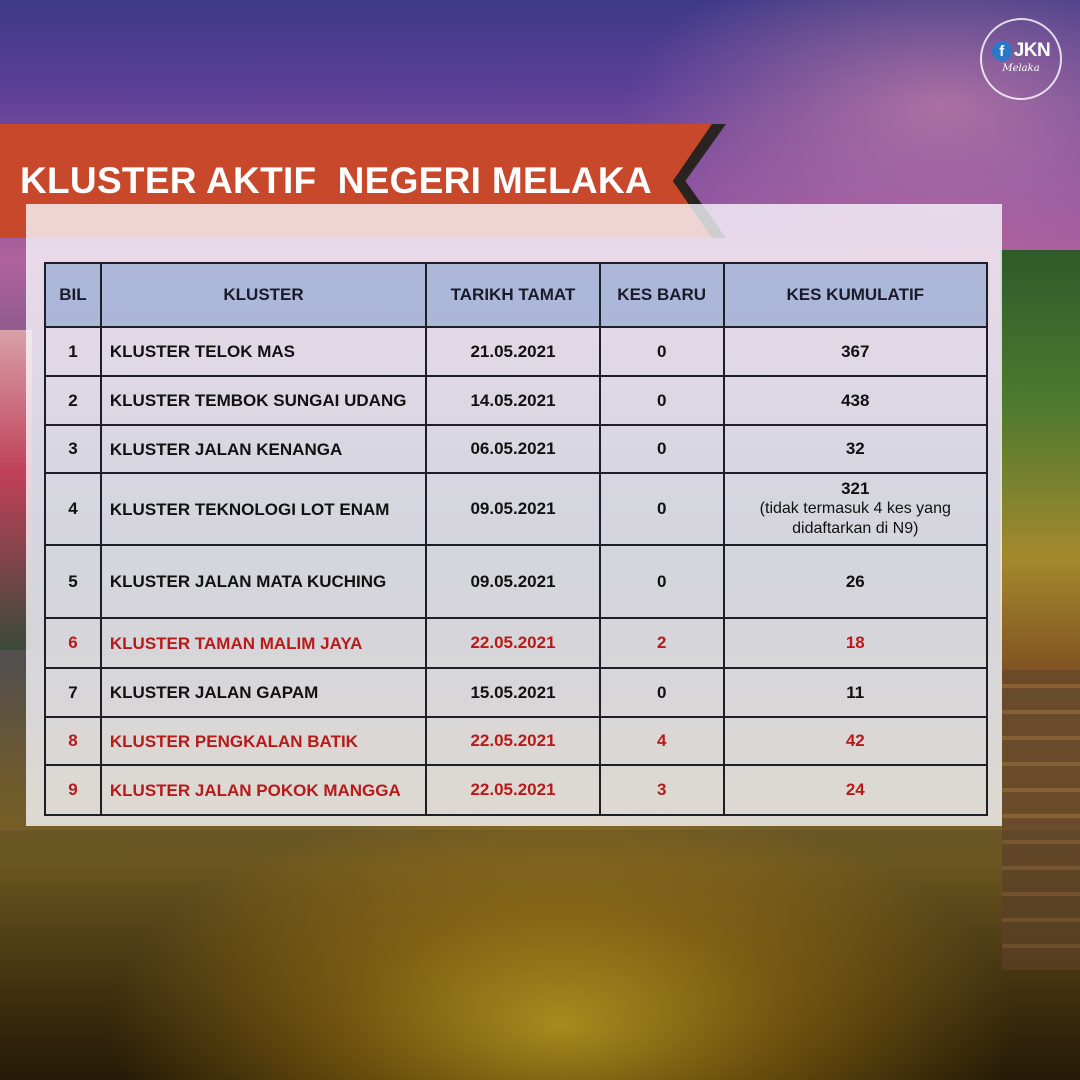 This screenshot has height=1080, width=1080. I want to click on bil-cell: 4, so click(73, 509).